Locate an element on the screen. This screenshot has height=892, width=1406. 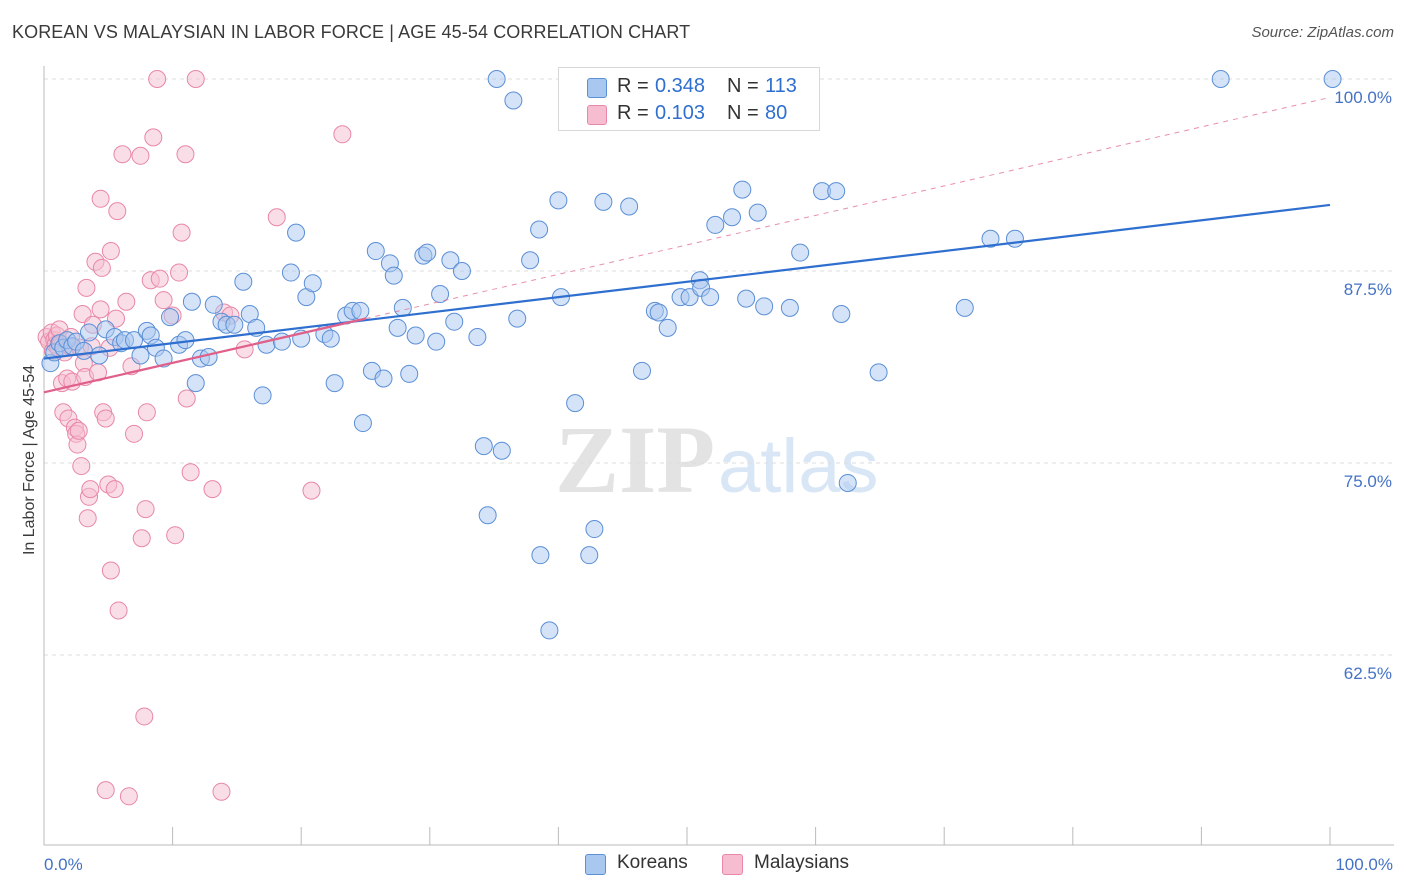
y-tick-label: 100.0% is located at coordinates (1363, 97).